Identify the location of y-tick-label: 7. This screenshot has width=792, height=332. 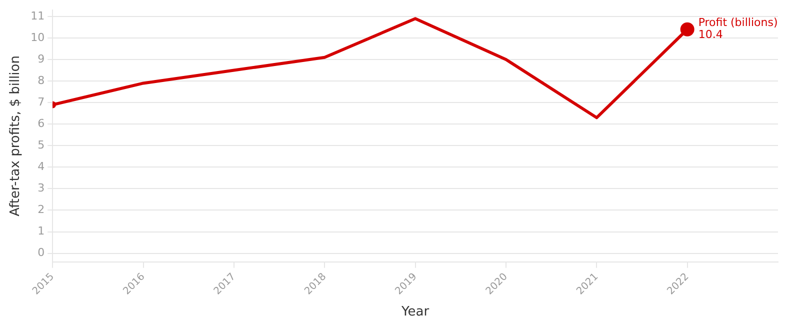
(41, 101).